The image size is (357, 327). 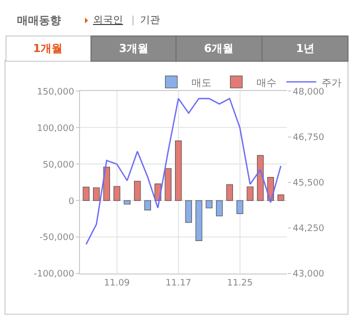 What do you see at coordinates (117, 283) in the screenshot?
I see `x-tick-label: 11.09` at bounding box center [117, 283].